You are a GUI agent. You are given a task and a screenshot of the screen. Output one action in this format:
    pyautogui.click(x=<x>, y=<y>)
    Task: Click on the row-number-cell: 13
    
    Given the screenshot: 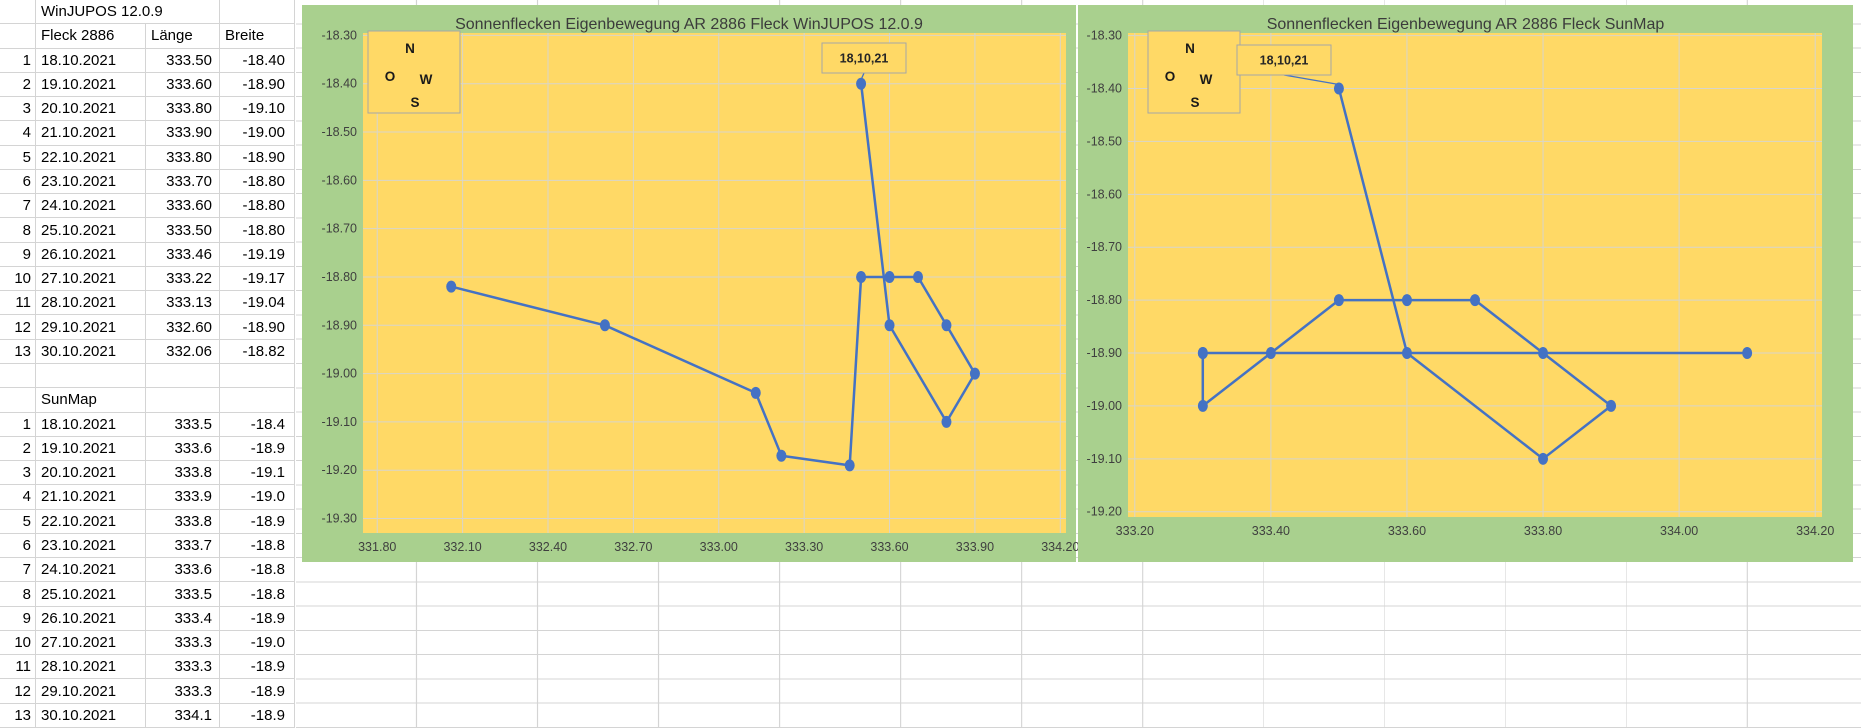 What is the action you would take?
    pyautogui.click(x=18, y=715)
    